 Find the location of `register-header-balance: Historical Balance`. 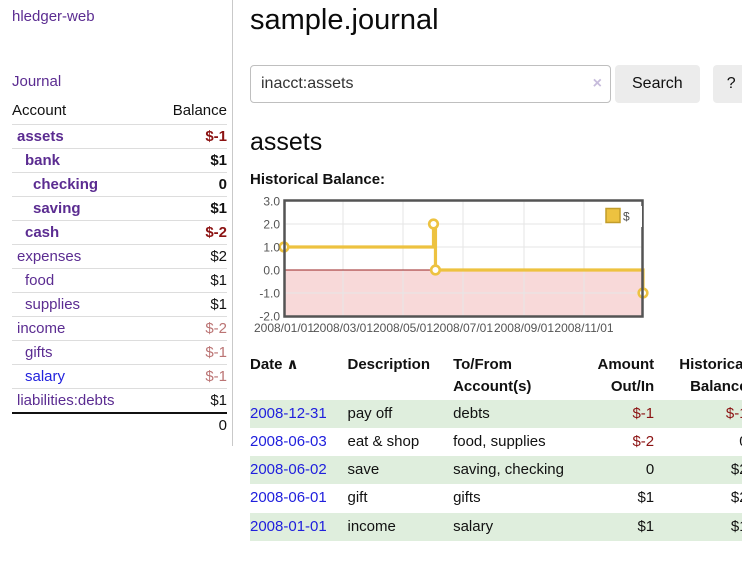

register-header-balance: Historical Balance is located at coordinates (699, 376).